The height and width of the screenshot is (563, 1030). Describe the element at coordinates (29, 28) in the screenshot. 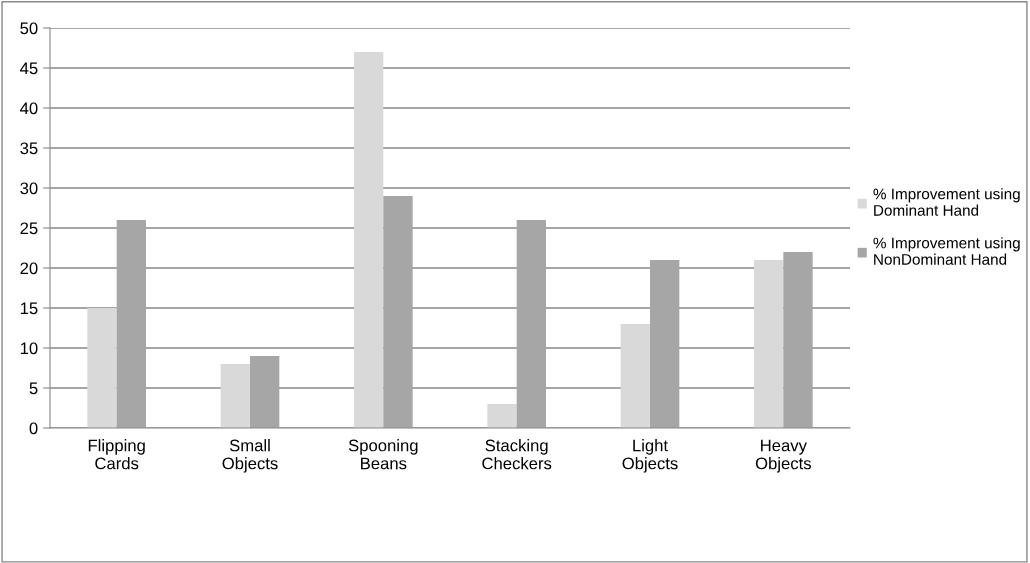

I see `y-tick-label: 50` at that location.